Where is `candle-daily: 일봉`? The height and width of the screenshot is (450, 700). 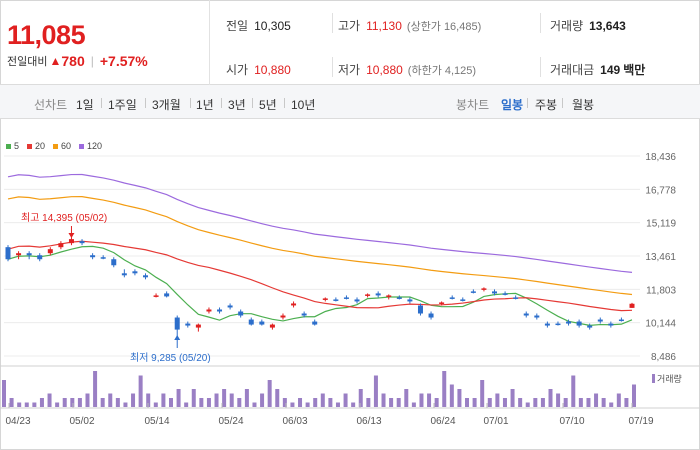
candle-daily: 일봉 is located at coordinates (512, 105).